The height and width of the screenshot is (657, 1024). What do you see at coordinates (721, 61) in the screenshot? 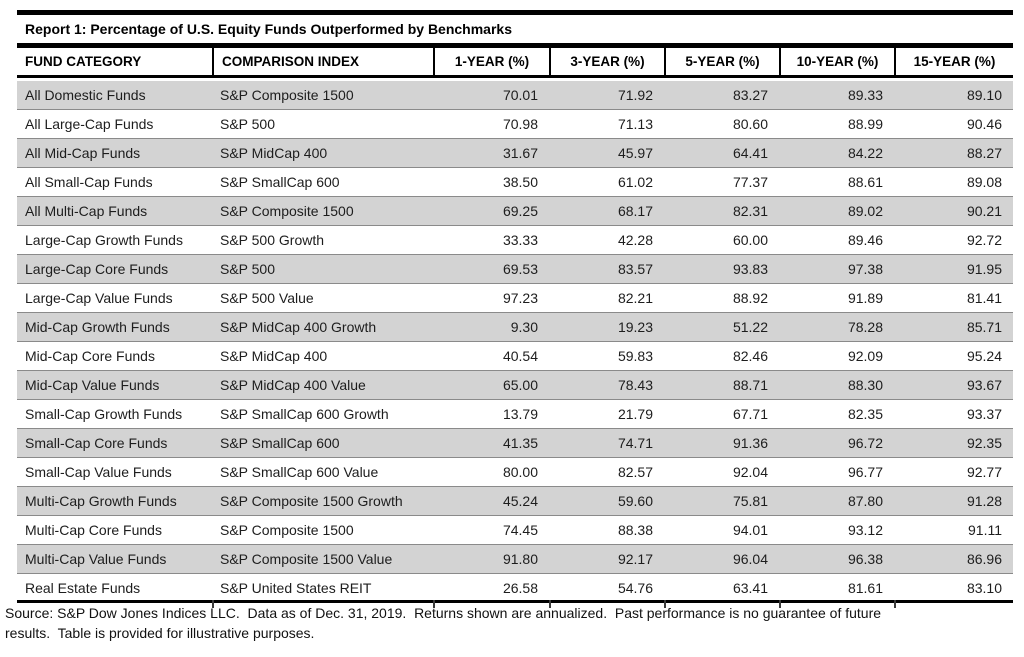
I see `column-header-5-year: 5-YEAR (%)` at bounding box center [721, 61].